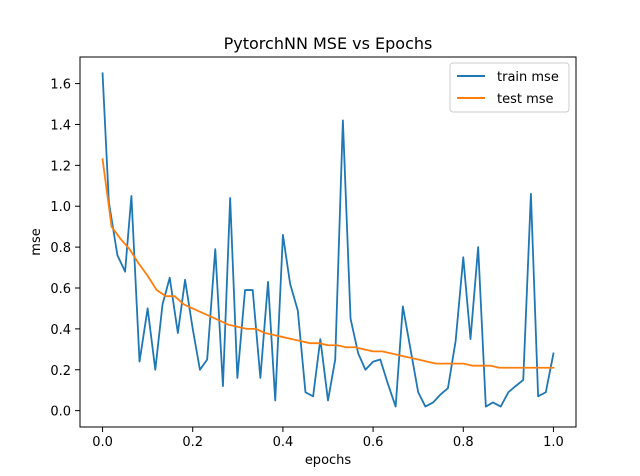  I want to click on legend-label: train mse, so click(528, 77).